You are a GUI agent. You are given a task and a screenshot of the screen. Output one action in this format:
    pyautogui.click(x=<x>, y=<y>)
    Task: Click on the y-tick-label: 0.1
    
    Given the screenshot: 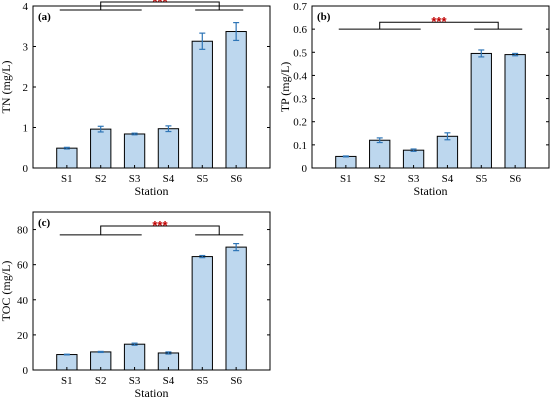 What is the action you would take?
    pyautogui.click(x=300, y=146)
    